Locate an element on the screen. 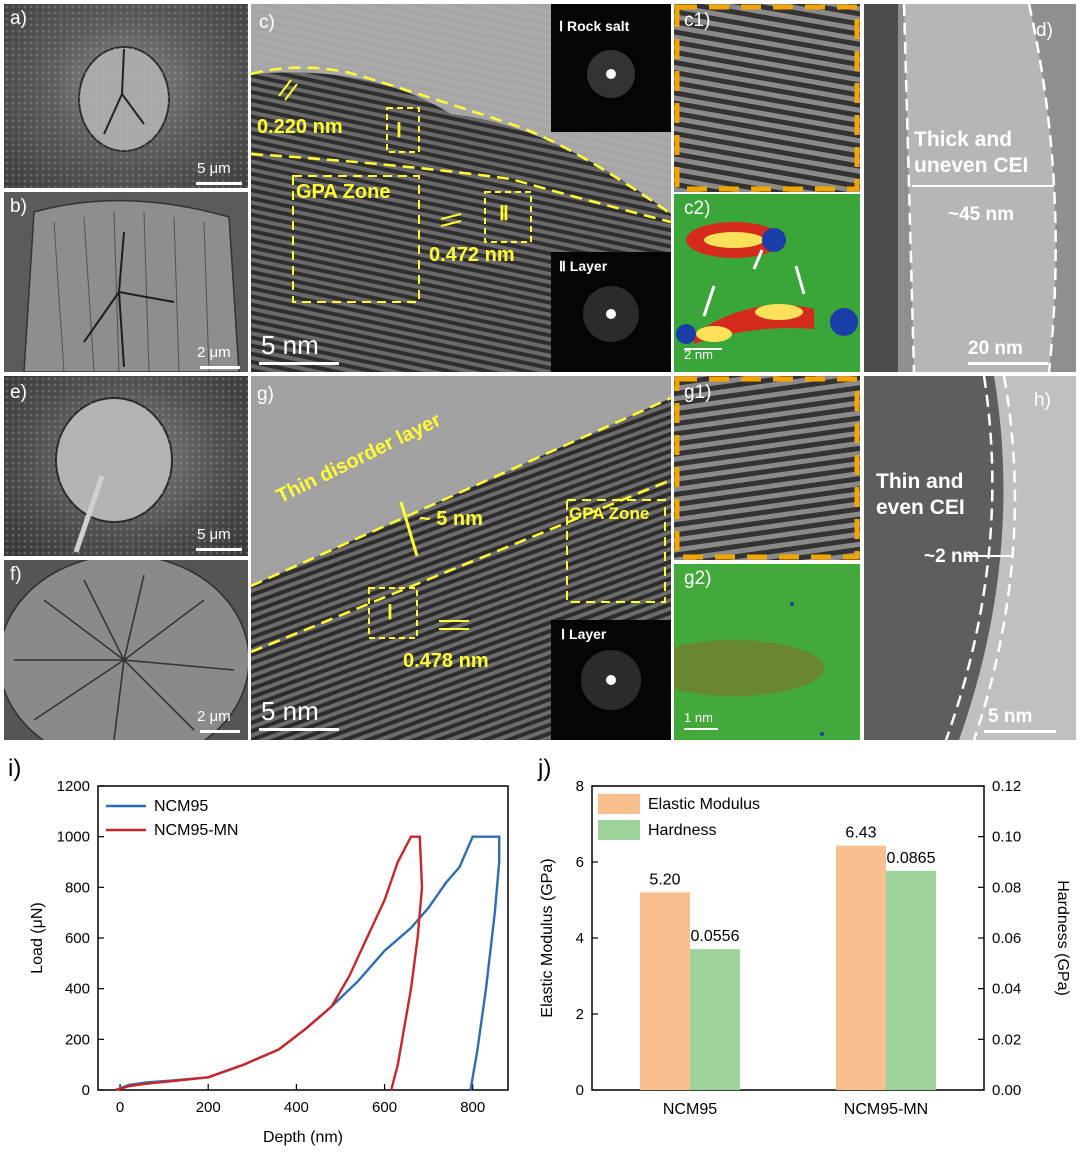 The width and height of the screenshot is (1080, 1161). panel-label: j) is located at coordinates (544, 768).